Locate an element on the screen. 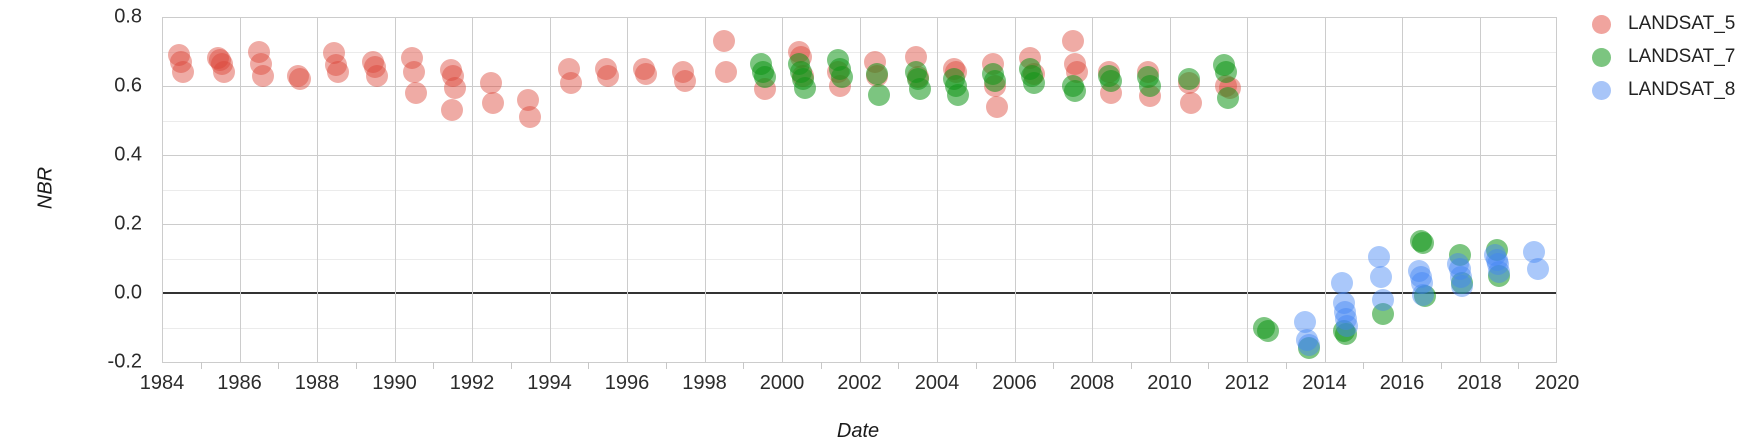 The image size is (1754, 447). legend-swatch-icon is located at coordinates (1601, 24).